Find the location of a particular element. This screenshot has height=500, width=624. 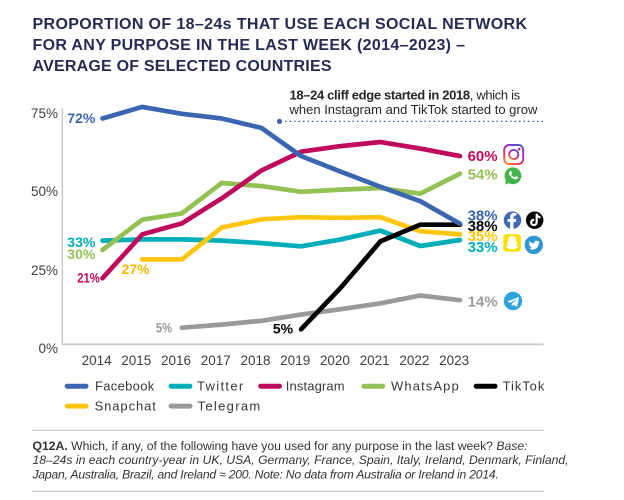

svg-text: 54% is located at coordinates (483, 174).